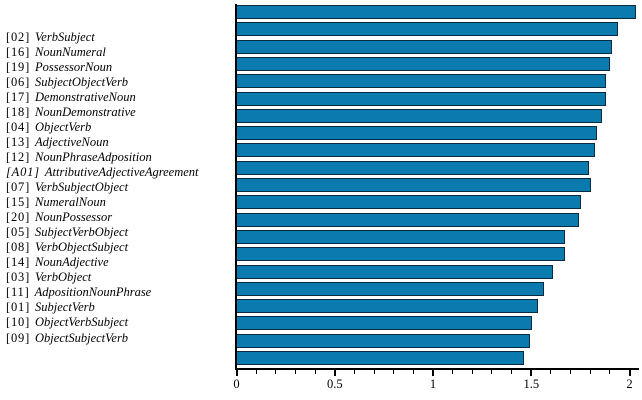 The image size is (642, 400). What do you see at coordinates (18, 277) in the screenshot?
I see `category-id: [03]` at bounding box center [18, 277].